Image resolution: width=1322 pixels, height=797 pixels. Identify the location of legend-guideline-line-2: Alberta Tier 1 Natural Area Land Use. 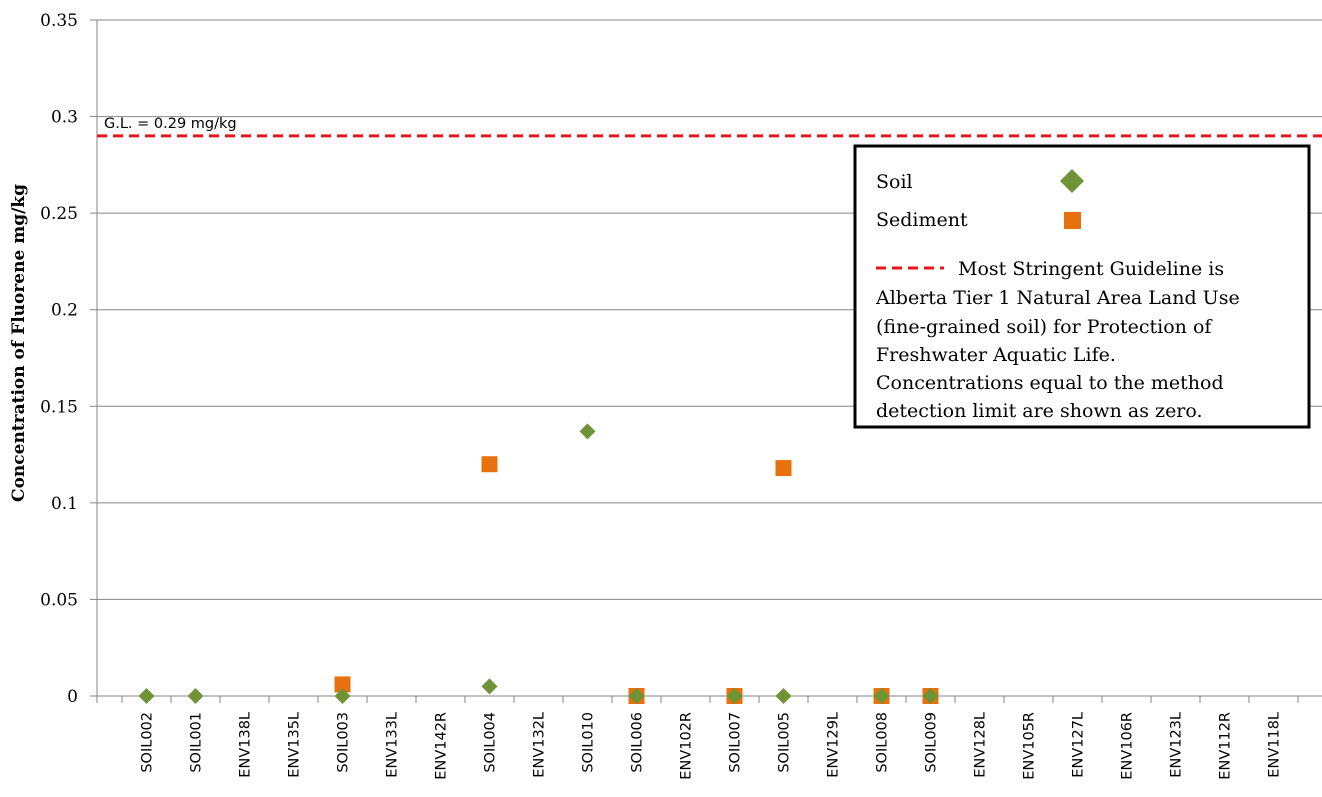
(1057, 298).